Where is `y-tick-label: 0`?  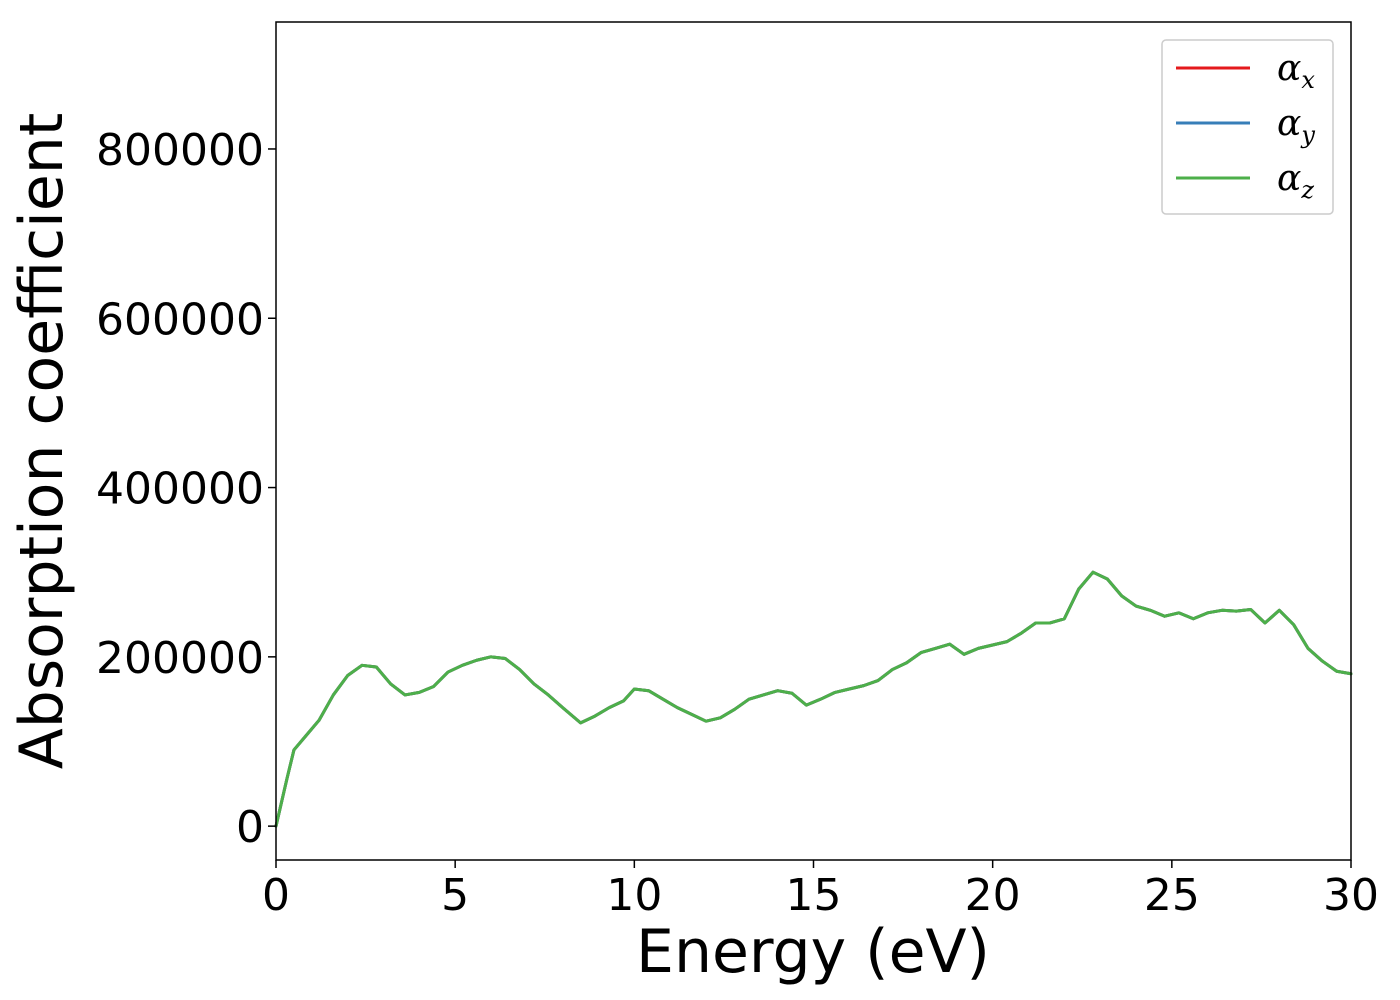
y-tick-label: 0 is located at coordinates (250, 827).